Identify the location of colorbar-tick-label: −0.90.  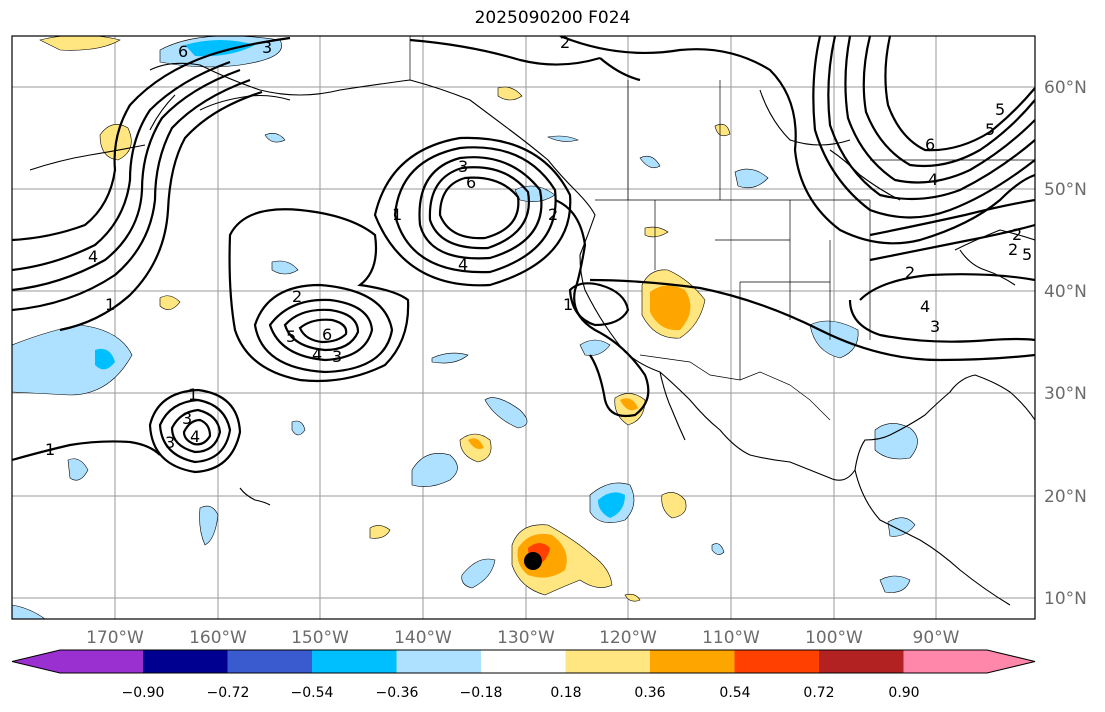
(143, 693).